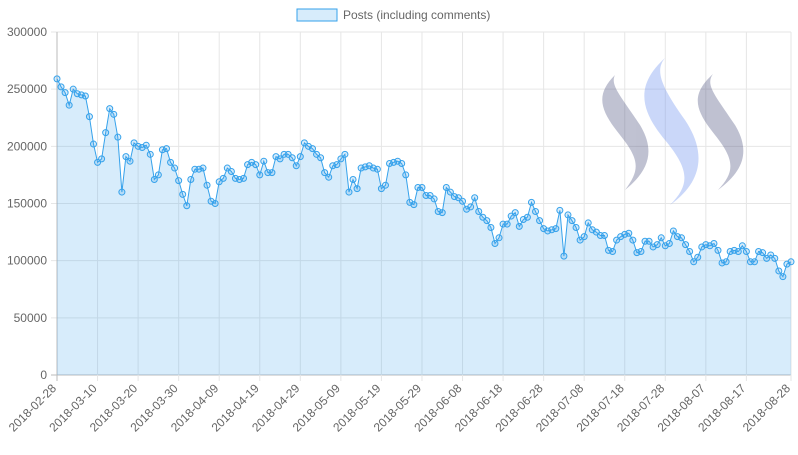  I want to click on y-tick-label: 100000, so click(27, 261).